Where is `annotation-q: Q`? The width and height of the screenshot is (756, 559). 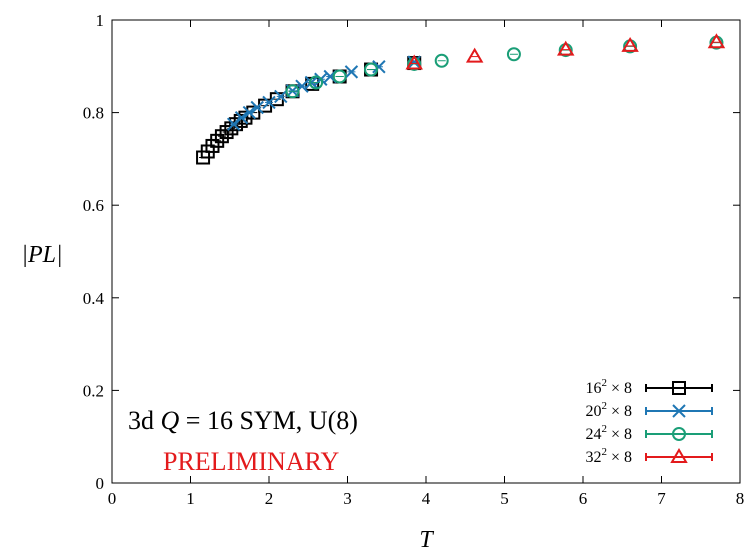
annotation-q: Q is located at coordinates (170, 420).